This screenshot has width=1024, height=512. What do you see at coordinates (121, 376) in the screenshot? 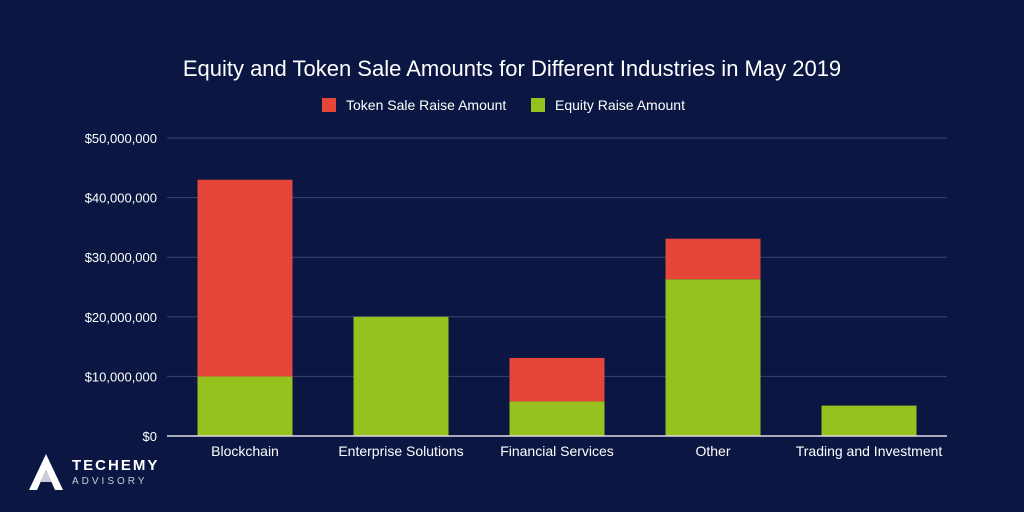
I see `y-tick-label: $10,000,000` at bounding box center [121, 376].